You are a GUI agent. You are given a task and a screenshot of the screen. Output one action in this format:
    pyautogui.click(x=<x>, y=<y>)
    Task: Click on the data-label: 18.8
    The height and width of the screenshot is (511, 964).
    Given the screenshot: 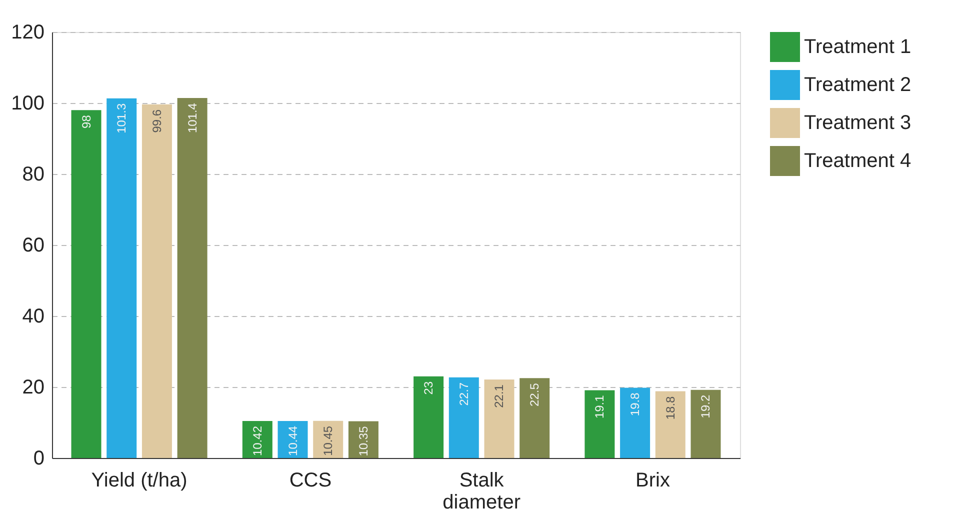 What is the action you would take?
    pyautogui.click(x=670, y=408)
    